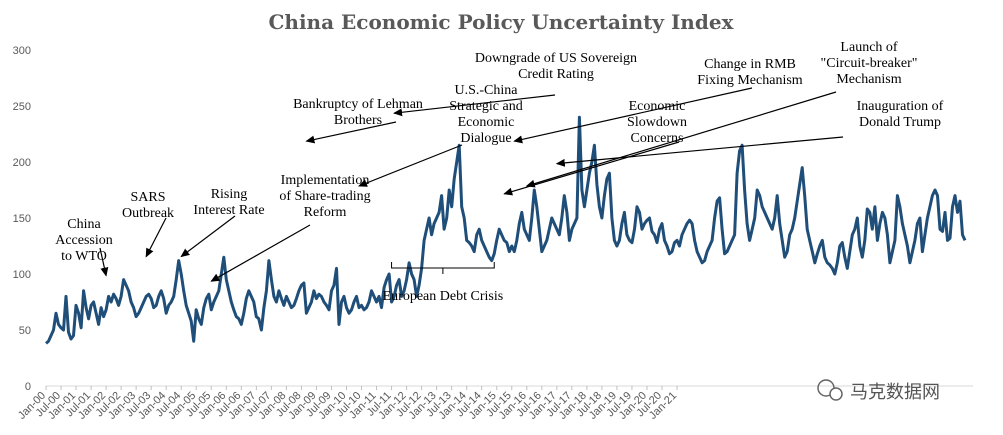 Image resolution: width=1003 pixels, height=435 pixels. Describe the element at coordinates (868, 47) in the screenshot. I see `annotation-label: Launch of` at that location.